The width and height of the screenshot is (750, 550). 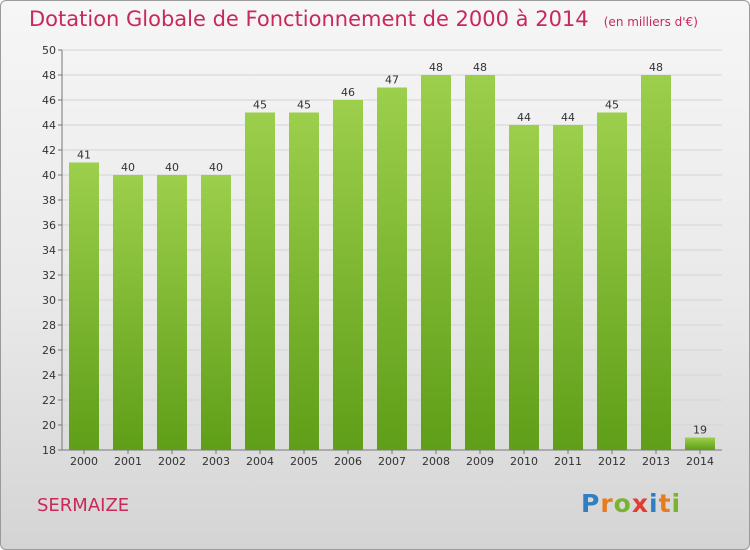 What do you see at coordinates (591, 503) in the screenshot?
I see `logo-letter: P` at bounding box center [591, 503].